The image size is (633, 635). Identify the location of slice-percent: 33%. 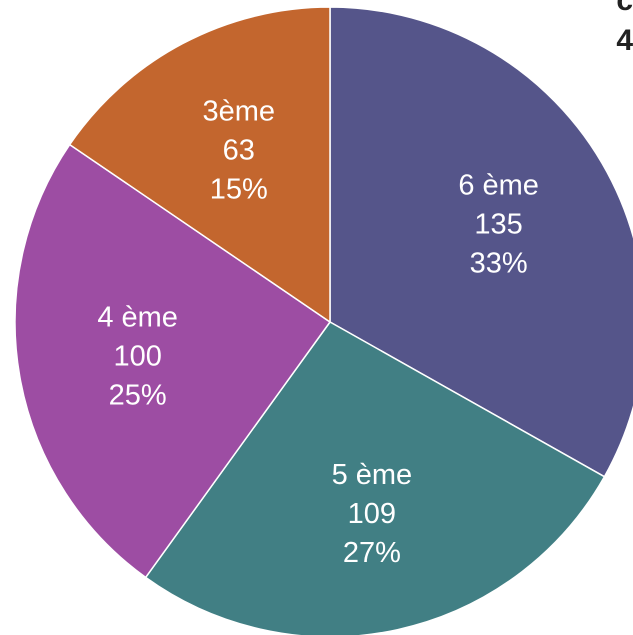
(499, 263).